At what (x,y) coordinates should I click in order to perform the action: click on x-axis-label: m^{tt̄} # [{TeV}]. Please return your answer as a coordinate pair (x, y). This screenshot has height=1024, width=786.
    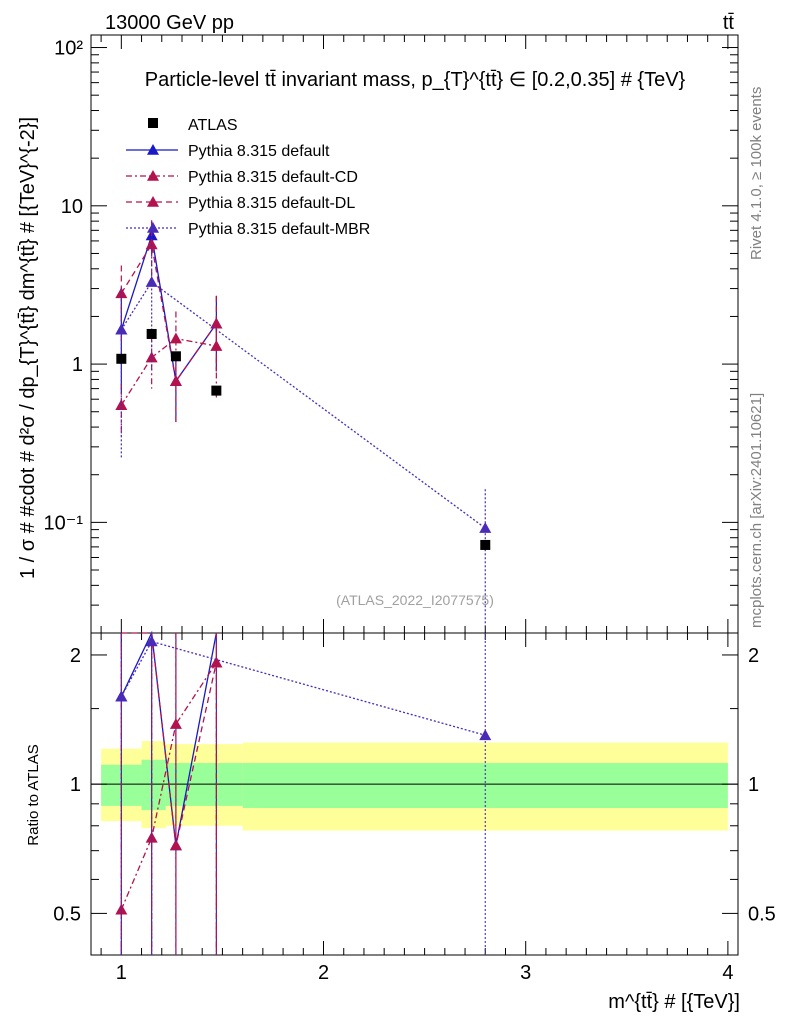
    Looking at the image, I should click on (674, 1002).